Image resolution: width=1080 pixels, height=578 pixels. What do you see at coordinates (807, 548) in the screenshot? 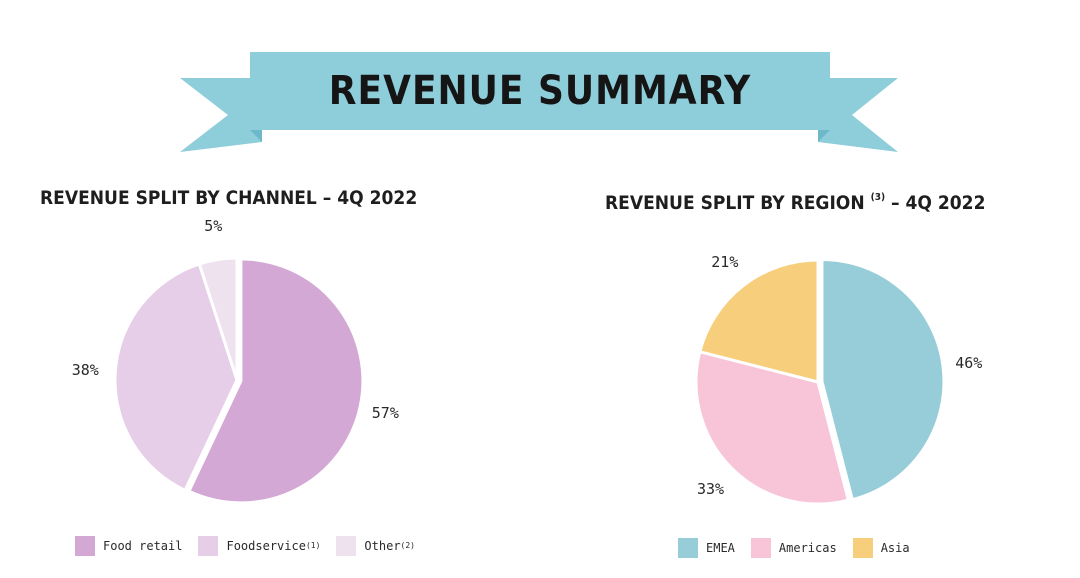
I see `legend-label-americas: Americas` at bounding box center [807, 548].